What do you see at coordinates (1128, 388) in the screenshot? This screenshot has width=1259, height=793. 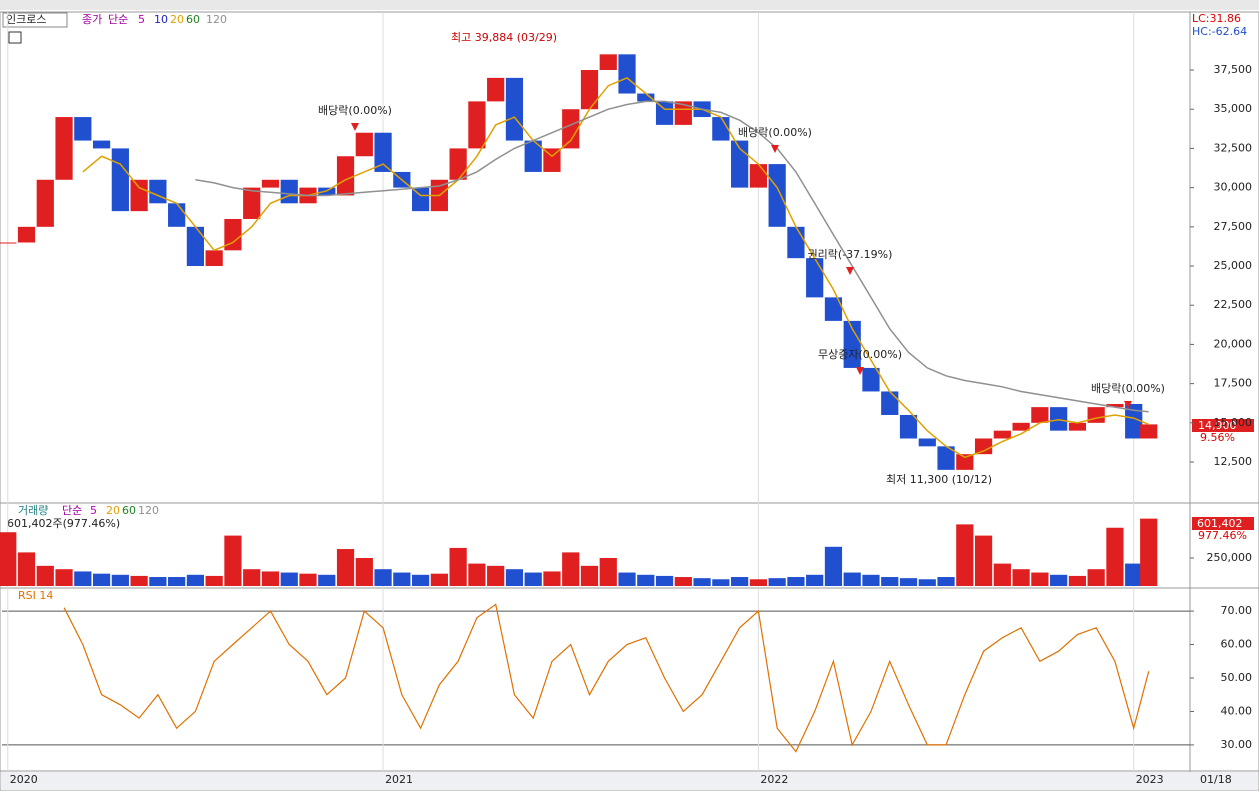 I see `annotation: 배당락(0.00%)` at bounding box center [1128, 388].